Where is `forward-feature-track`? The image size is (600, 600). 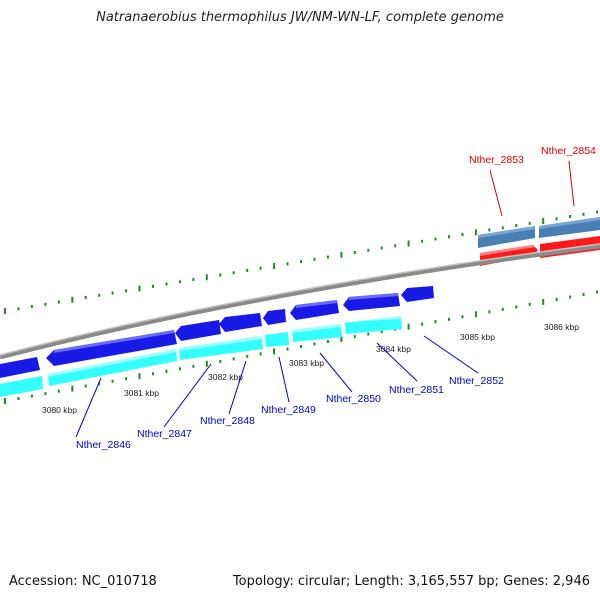
forward-feature-track is located at coordinates (539, 232).